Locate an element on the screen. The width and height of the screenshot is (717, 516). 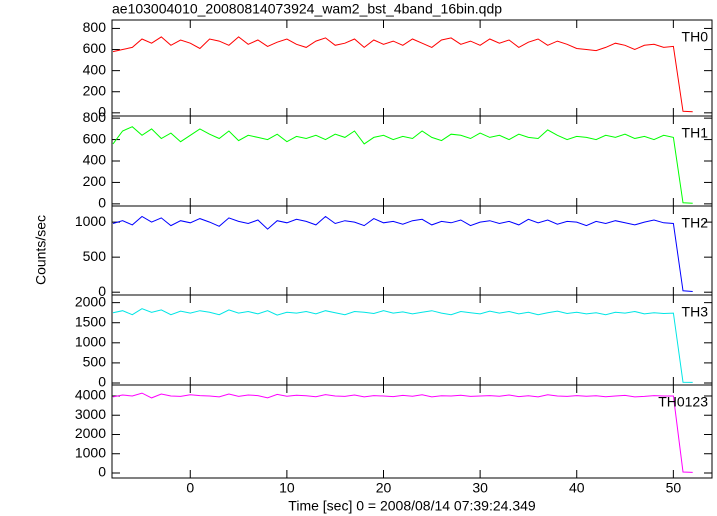
panel-frame is located at coordinates (412, 340).